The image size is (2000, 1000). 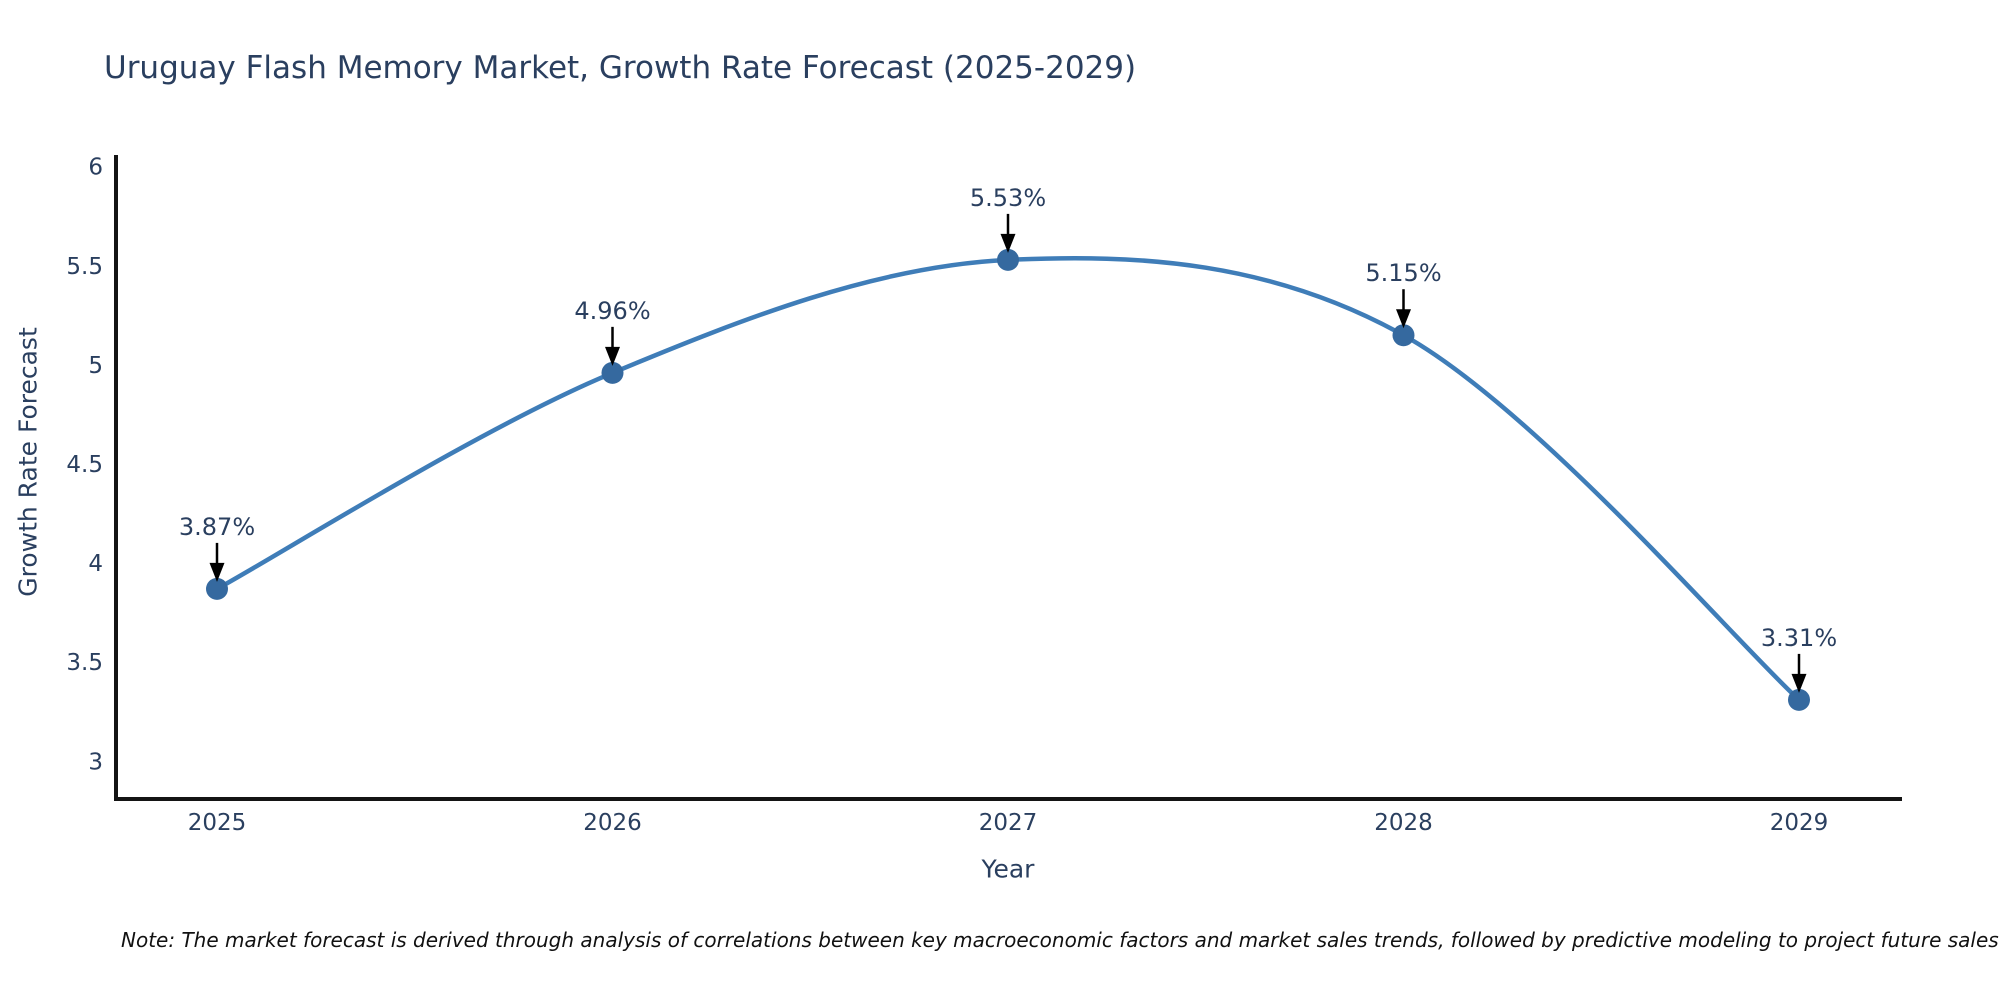 I want to click on x-tick-label: 2026, so click(x=612, y=823).